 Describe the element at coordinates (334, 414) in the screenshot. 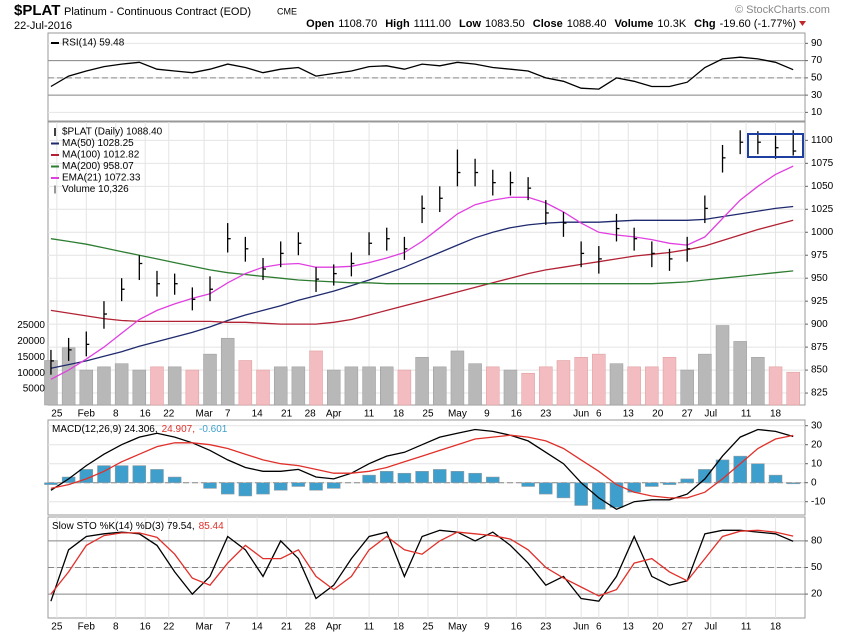

I see `x-tick-label: Apr` at that location.